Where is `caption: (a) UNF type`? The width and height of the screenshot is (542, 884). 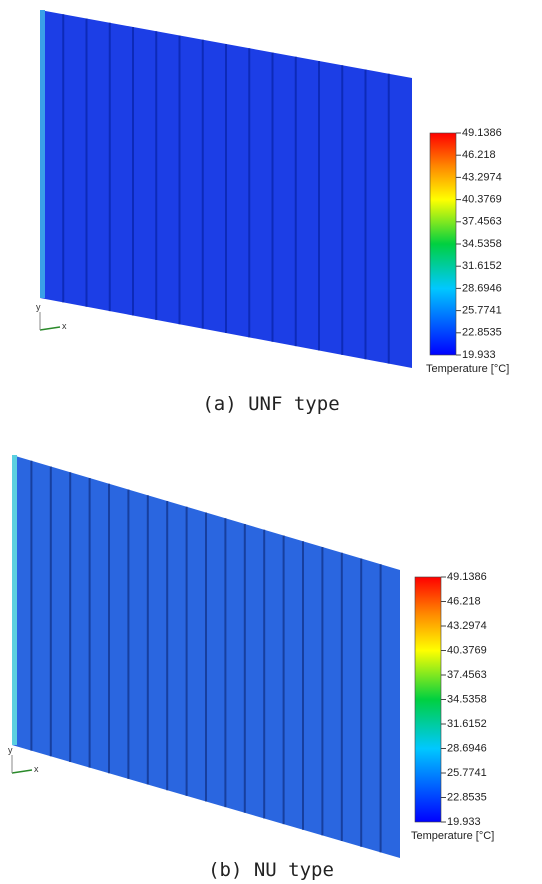
caption: (a) UNF type is located at coordinates (270, 404).